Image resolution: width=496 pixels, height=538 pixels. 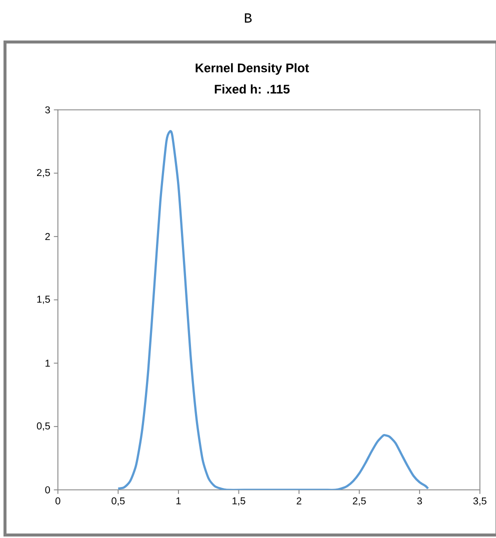 I want to click on x-tick-label: 1, so click(x=178, y=500).